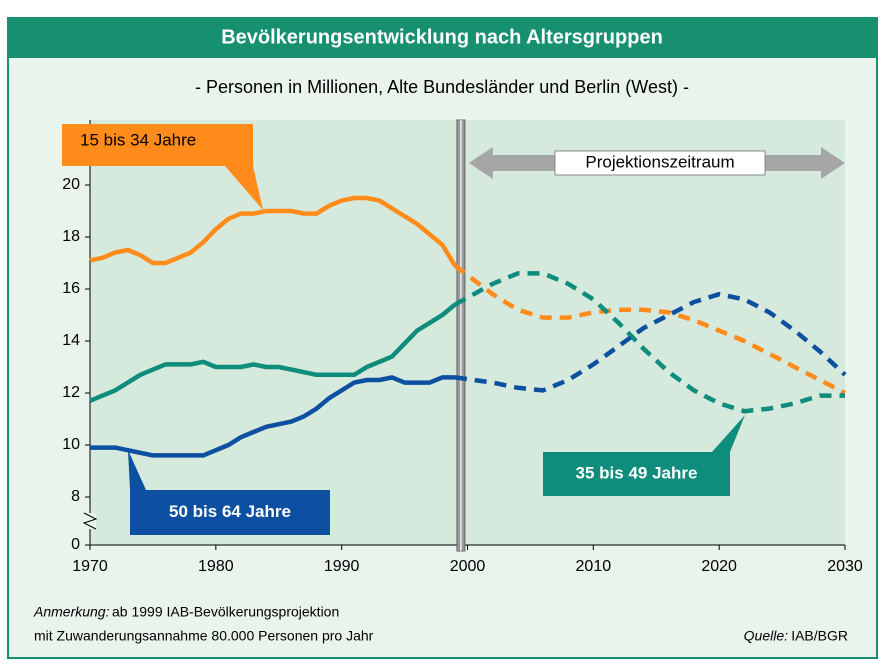  What do you see at coordinates (594, 566) in the screenshot?
I see `x-tick-label: 2010` at bounding box center [594, 566].